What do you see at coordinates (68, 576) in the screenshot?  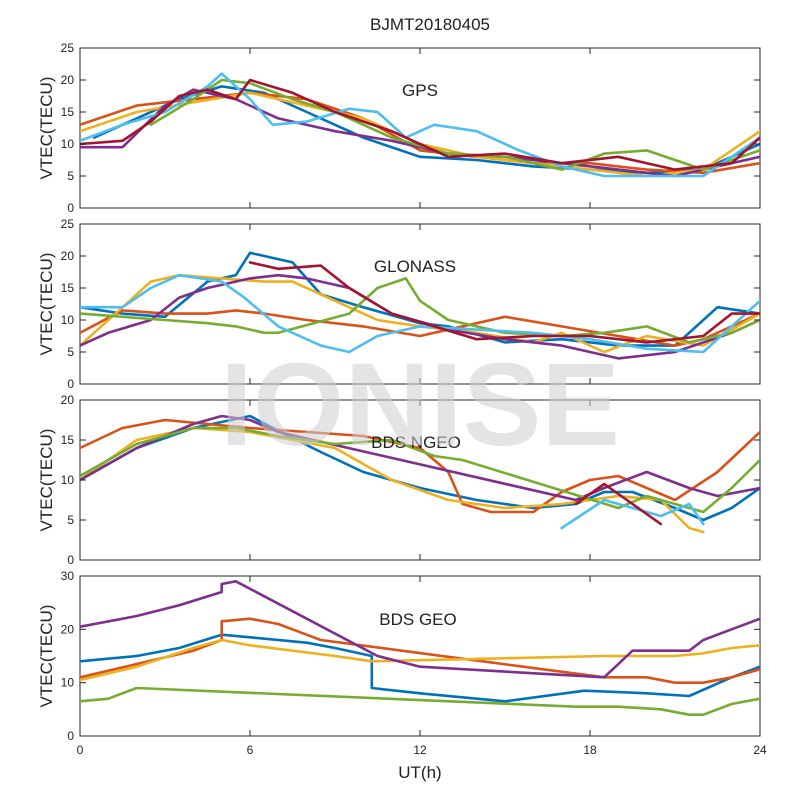 I see `y-tick-label: 30` at bounding box center [68, 576].